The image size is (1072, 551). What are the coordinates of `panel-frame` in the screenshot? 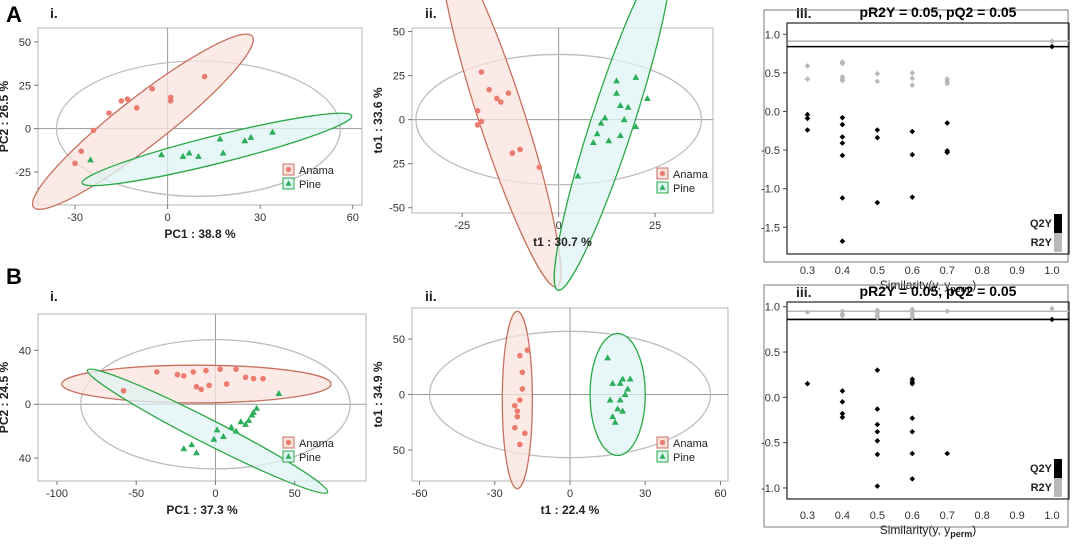 It's located at (916, 406).